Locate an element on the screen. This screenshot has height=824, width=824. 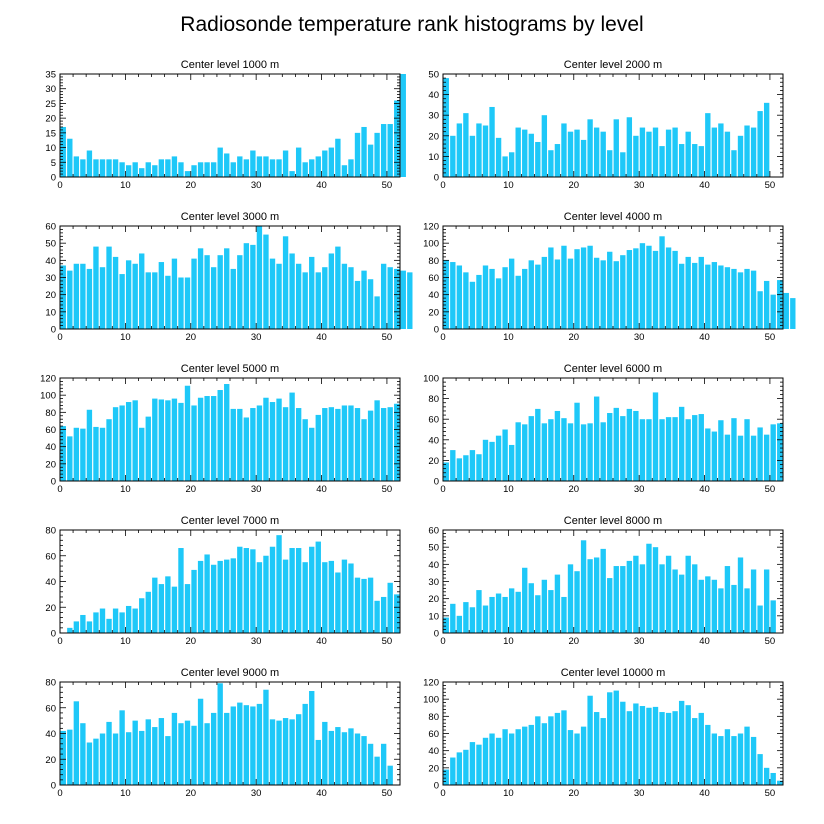
y-tick-label: 20 is located at coordinates (50, 119).